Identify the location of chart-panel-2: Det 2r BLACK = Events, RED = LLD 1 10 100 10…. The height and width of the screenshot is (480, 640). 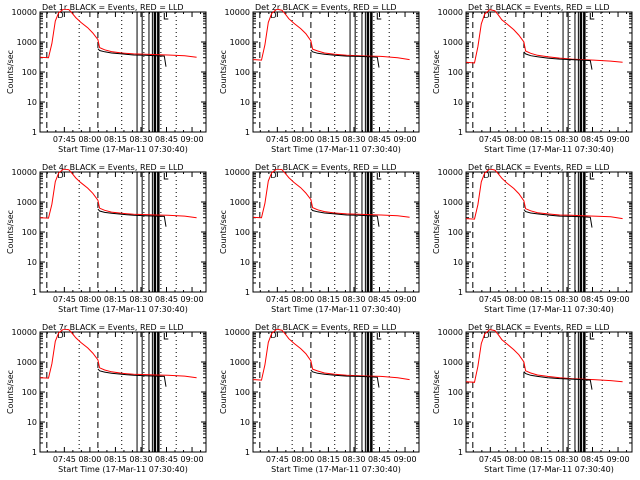
(319, 78).